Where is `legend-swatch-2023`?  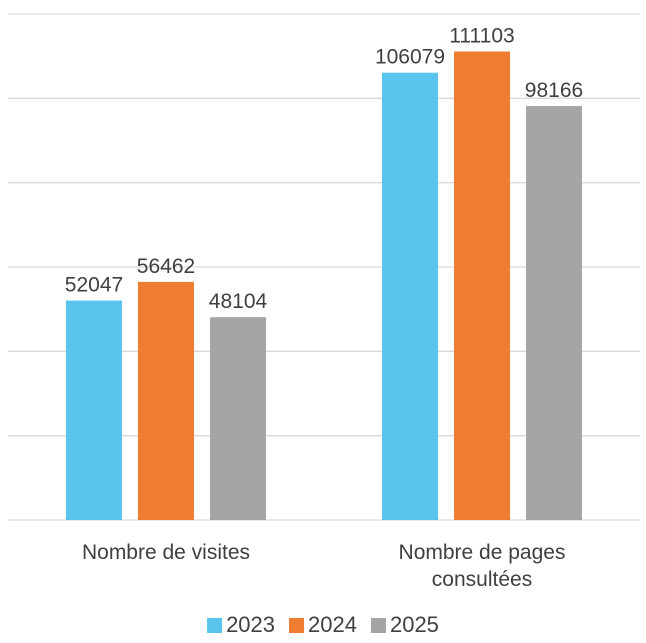
legend-swatch-2023 is located at coordinates (215, 625).